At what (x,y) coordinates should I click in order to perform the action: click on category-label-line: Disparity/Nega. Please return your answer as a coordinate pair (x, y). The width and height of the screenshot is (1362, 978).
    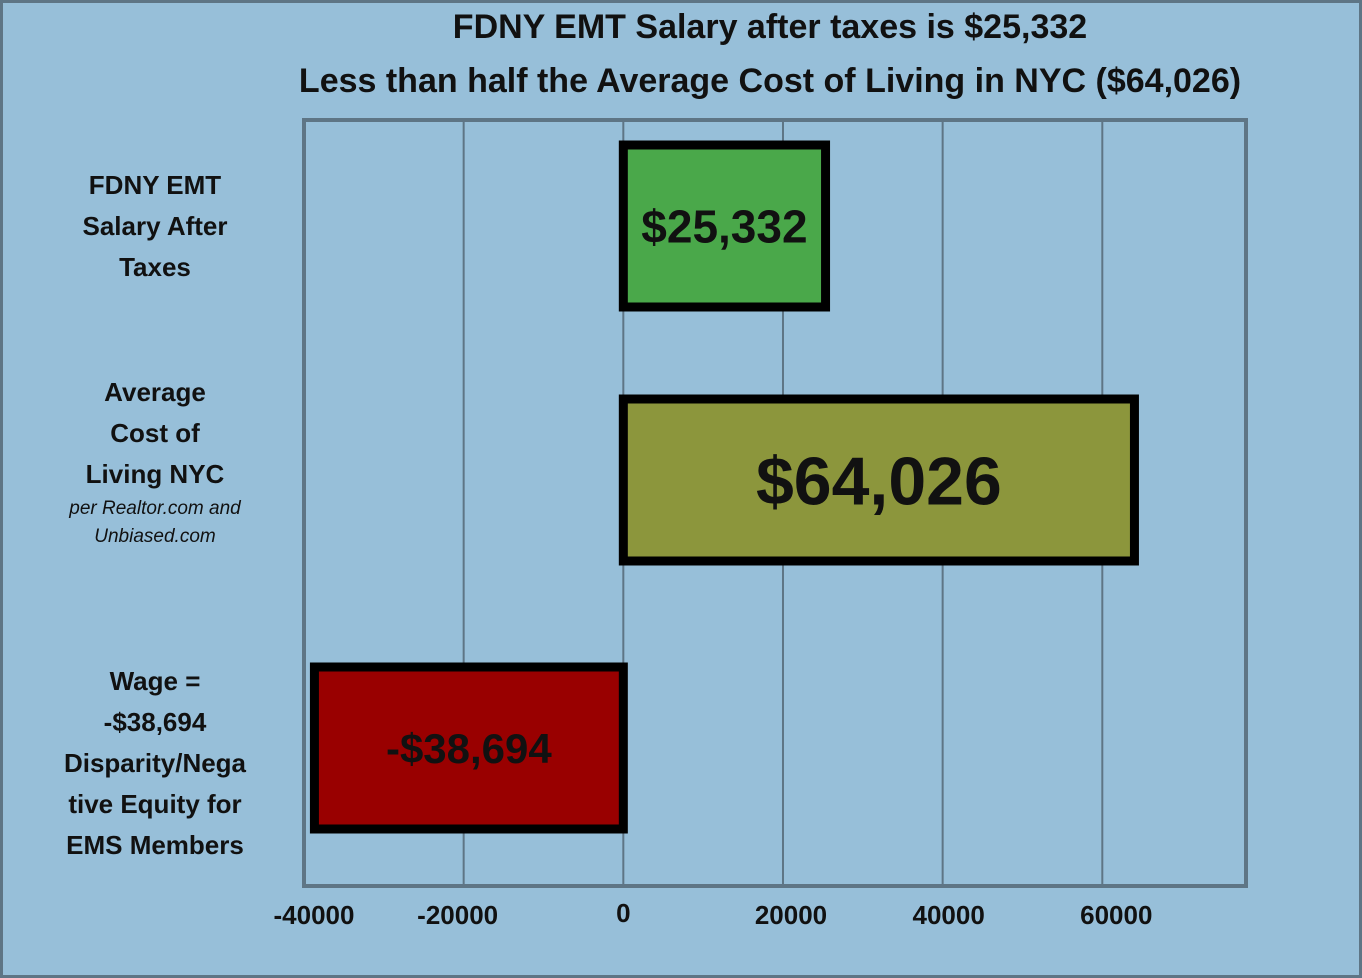
    Looking at the image, I should click on (155, 763).